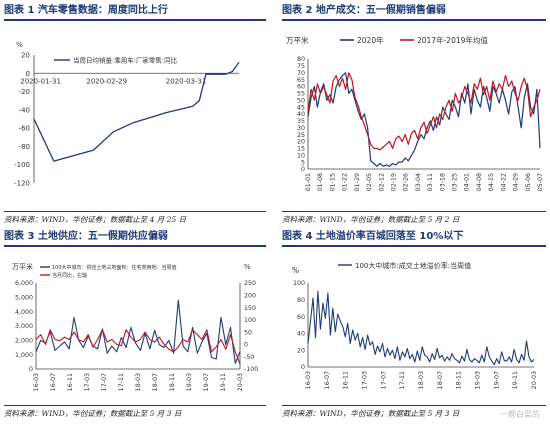 This screenshot has height=425, width=550. Describe the element at coordinates (491, 182) in the screenshot. I see `x-tick-label: 04-15` at that location.